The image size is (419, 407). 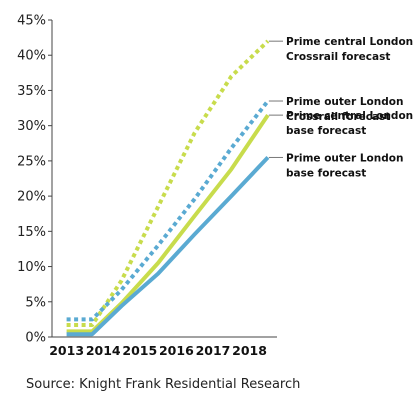 I want to click on y-tick-label: 5%, so click(x=35, y=302).